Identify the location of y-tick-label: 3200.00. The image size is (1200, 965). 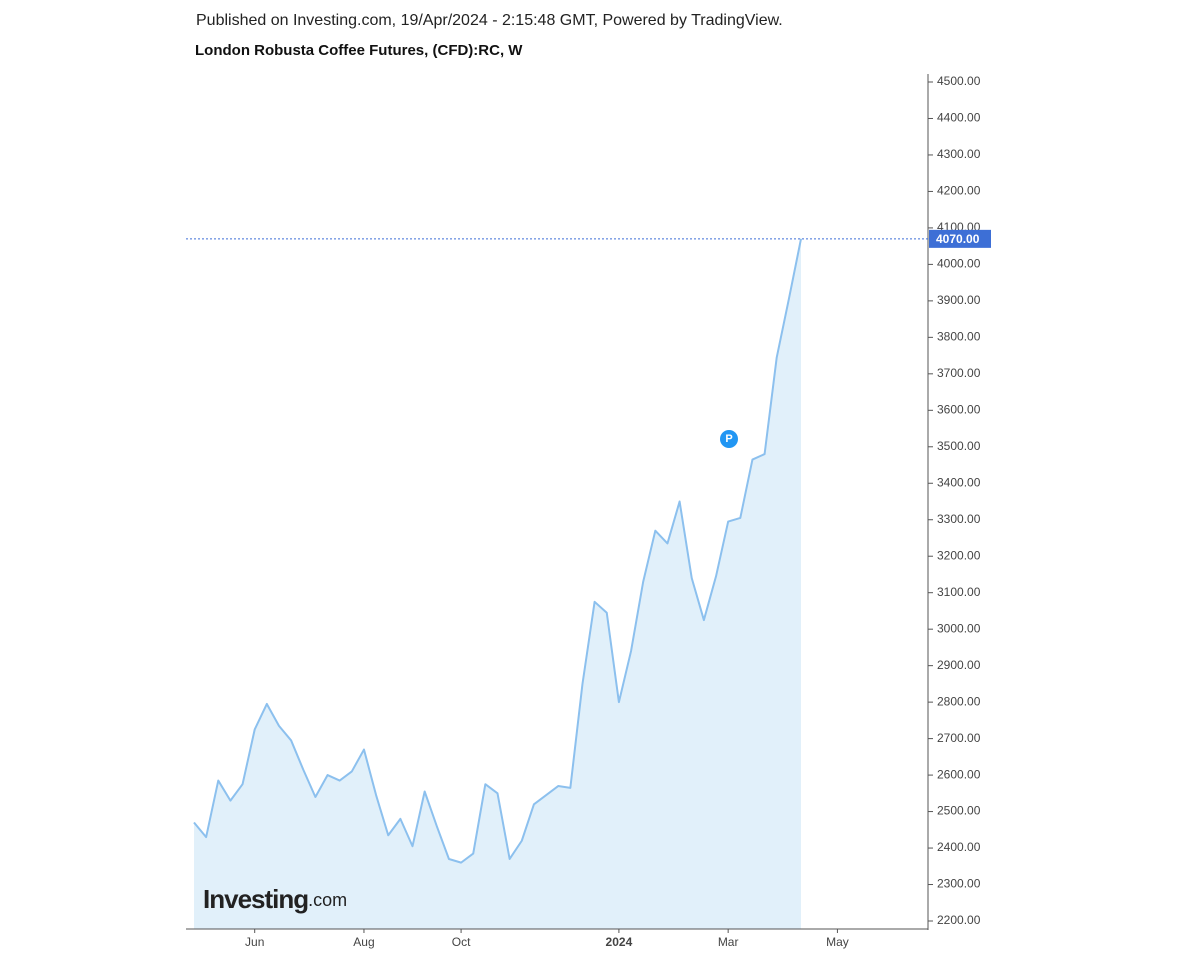
(959, 555).